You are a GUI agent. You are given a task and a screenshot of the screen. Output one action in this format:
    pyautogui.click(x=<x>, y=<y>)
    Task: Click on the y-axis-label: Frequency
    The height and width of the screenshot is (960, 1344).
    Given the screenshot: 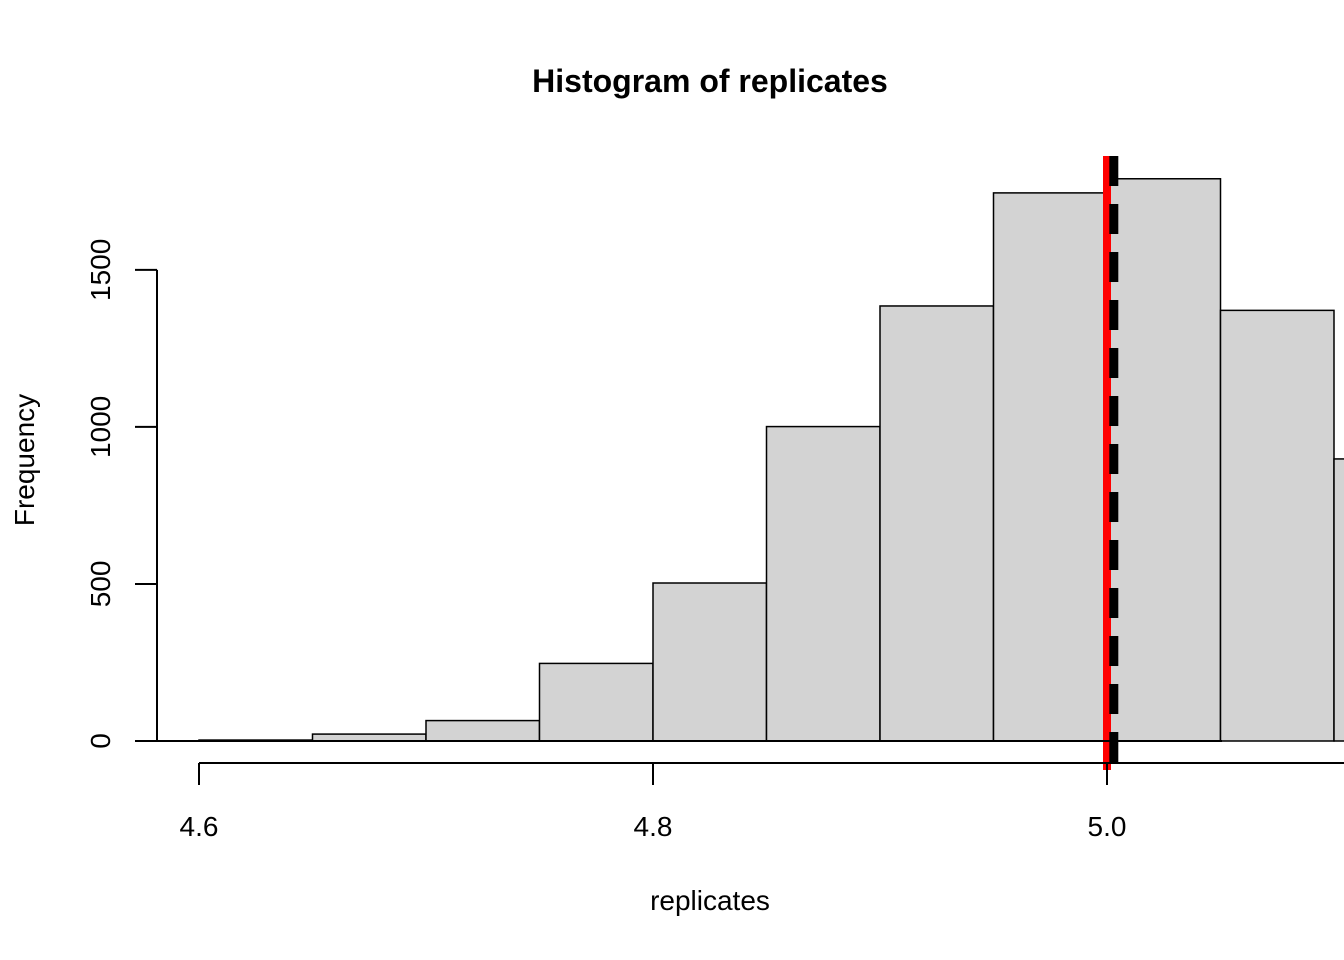 What is the action you would take?
    pyautogui.click(x=24, y=460)
    